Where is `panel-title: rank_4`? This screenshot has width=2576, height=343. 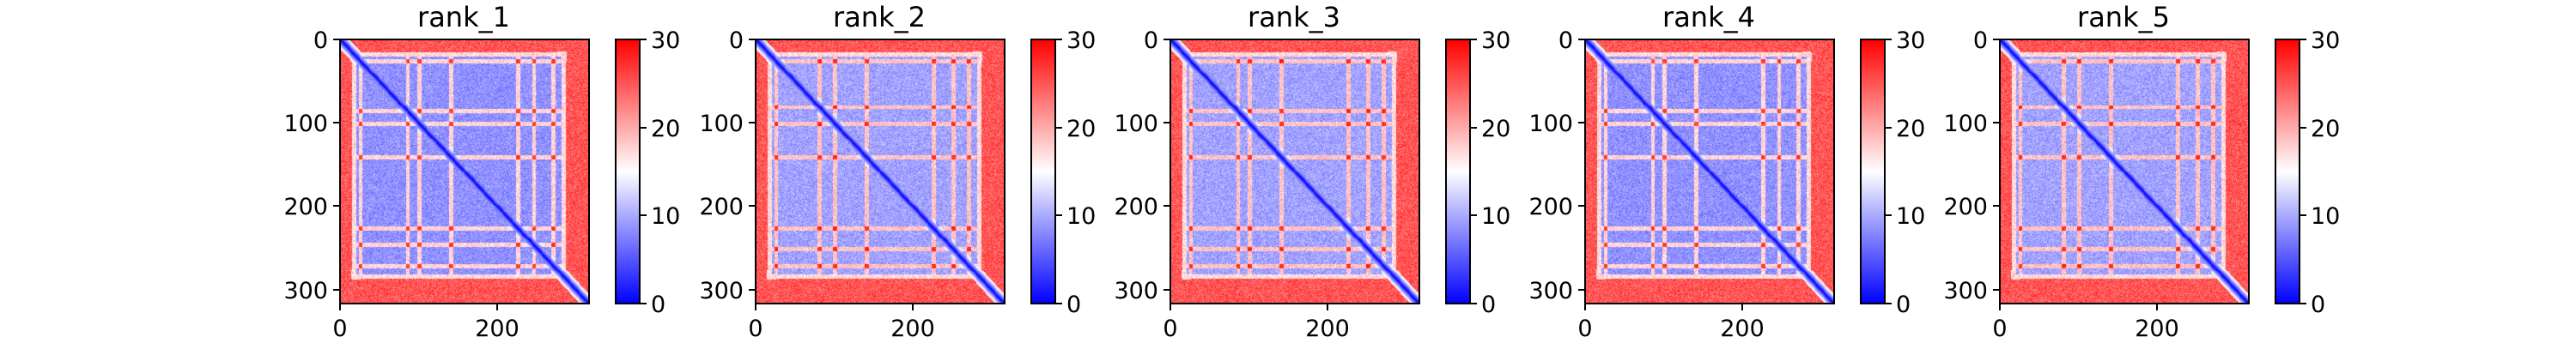
panel-title: rank_4 is located at coordinates (1708, 17).